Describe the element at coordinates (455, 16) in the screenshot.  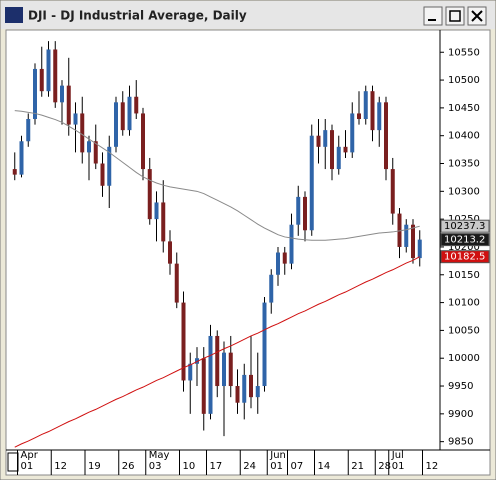
I see `maximize-button` at that location.